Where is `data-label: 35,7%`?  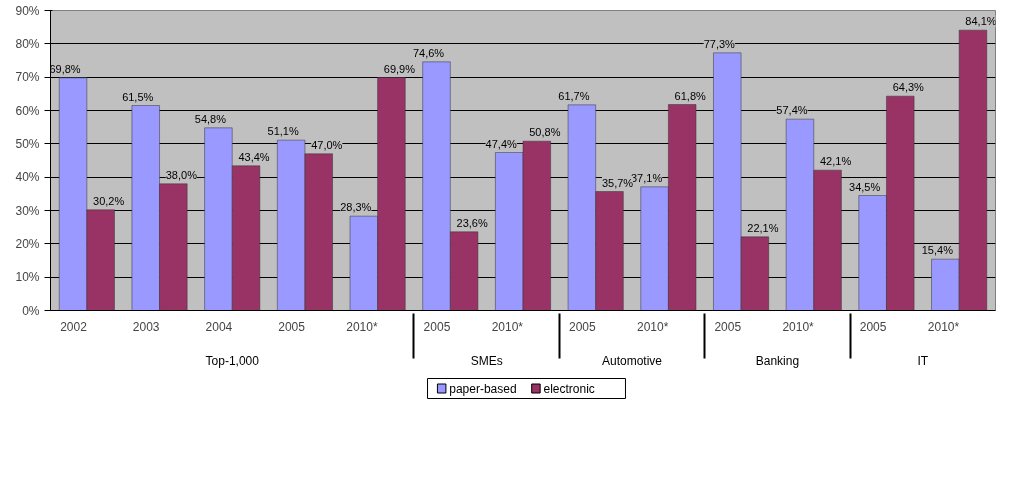 data-label: 35,7% is located at coordinates (617, 182).